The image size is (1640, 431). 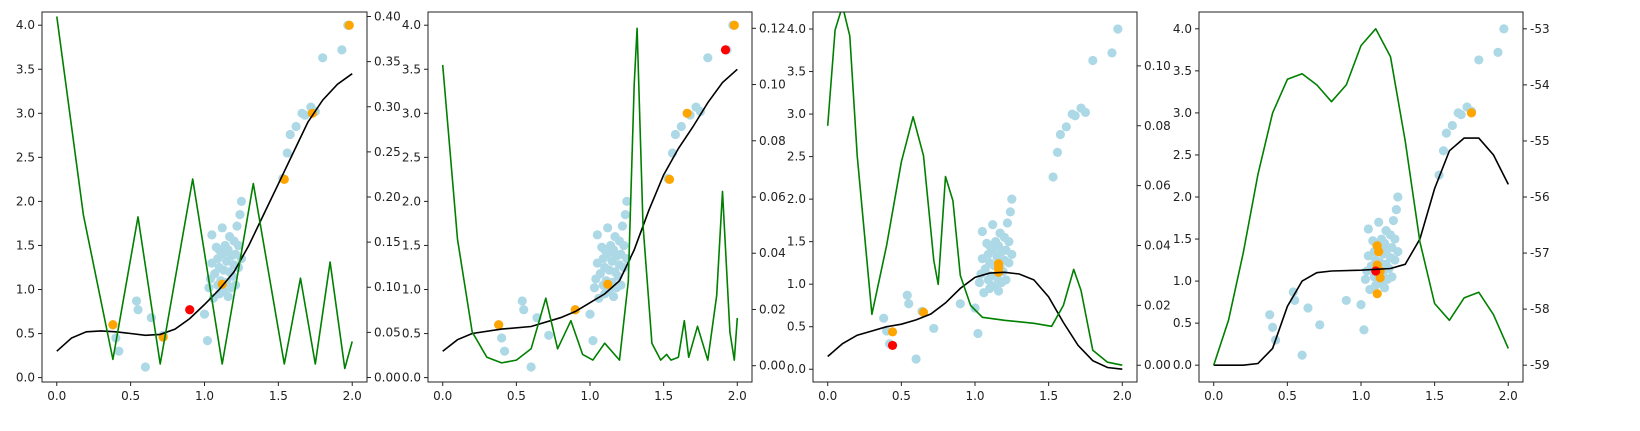 I want to click on y2-tick-label: 0.06, so click(x=1157, y=186).